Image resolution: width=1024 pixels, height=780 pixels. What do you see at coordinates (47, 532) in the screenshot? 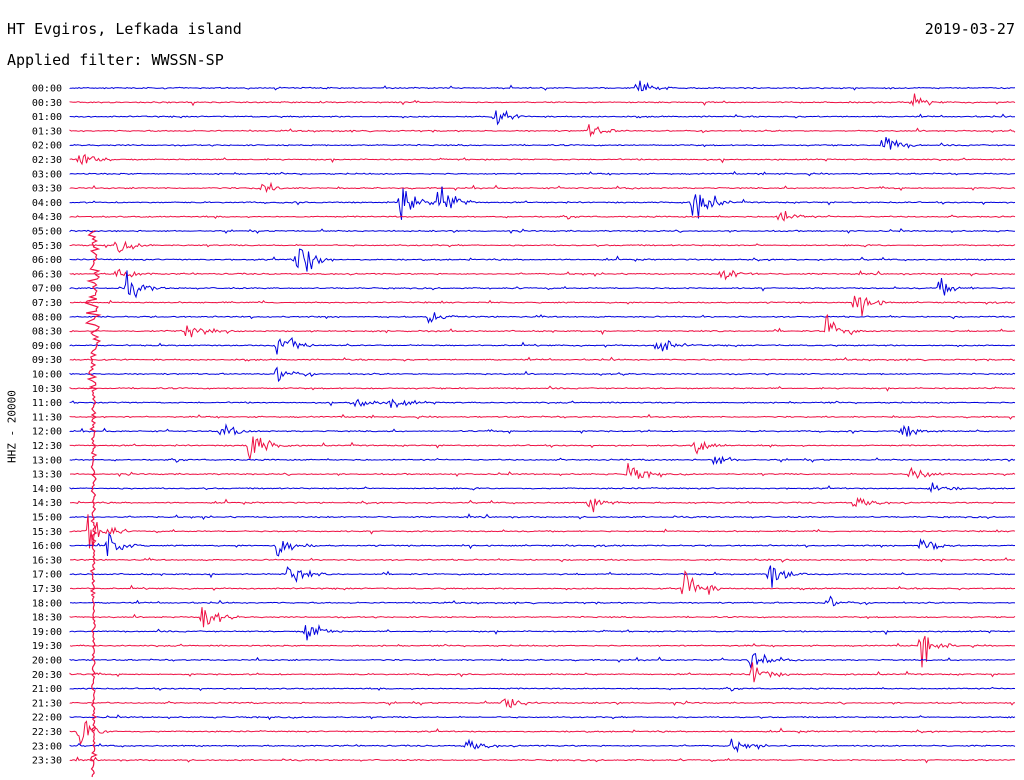
I see `time-tick-label: 15:30` at bounding box center [47, 532].